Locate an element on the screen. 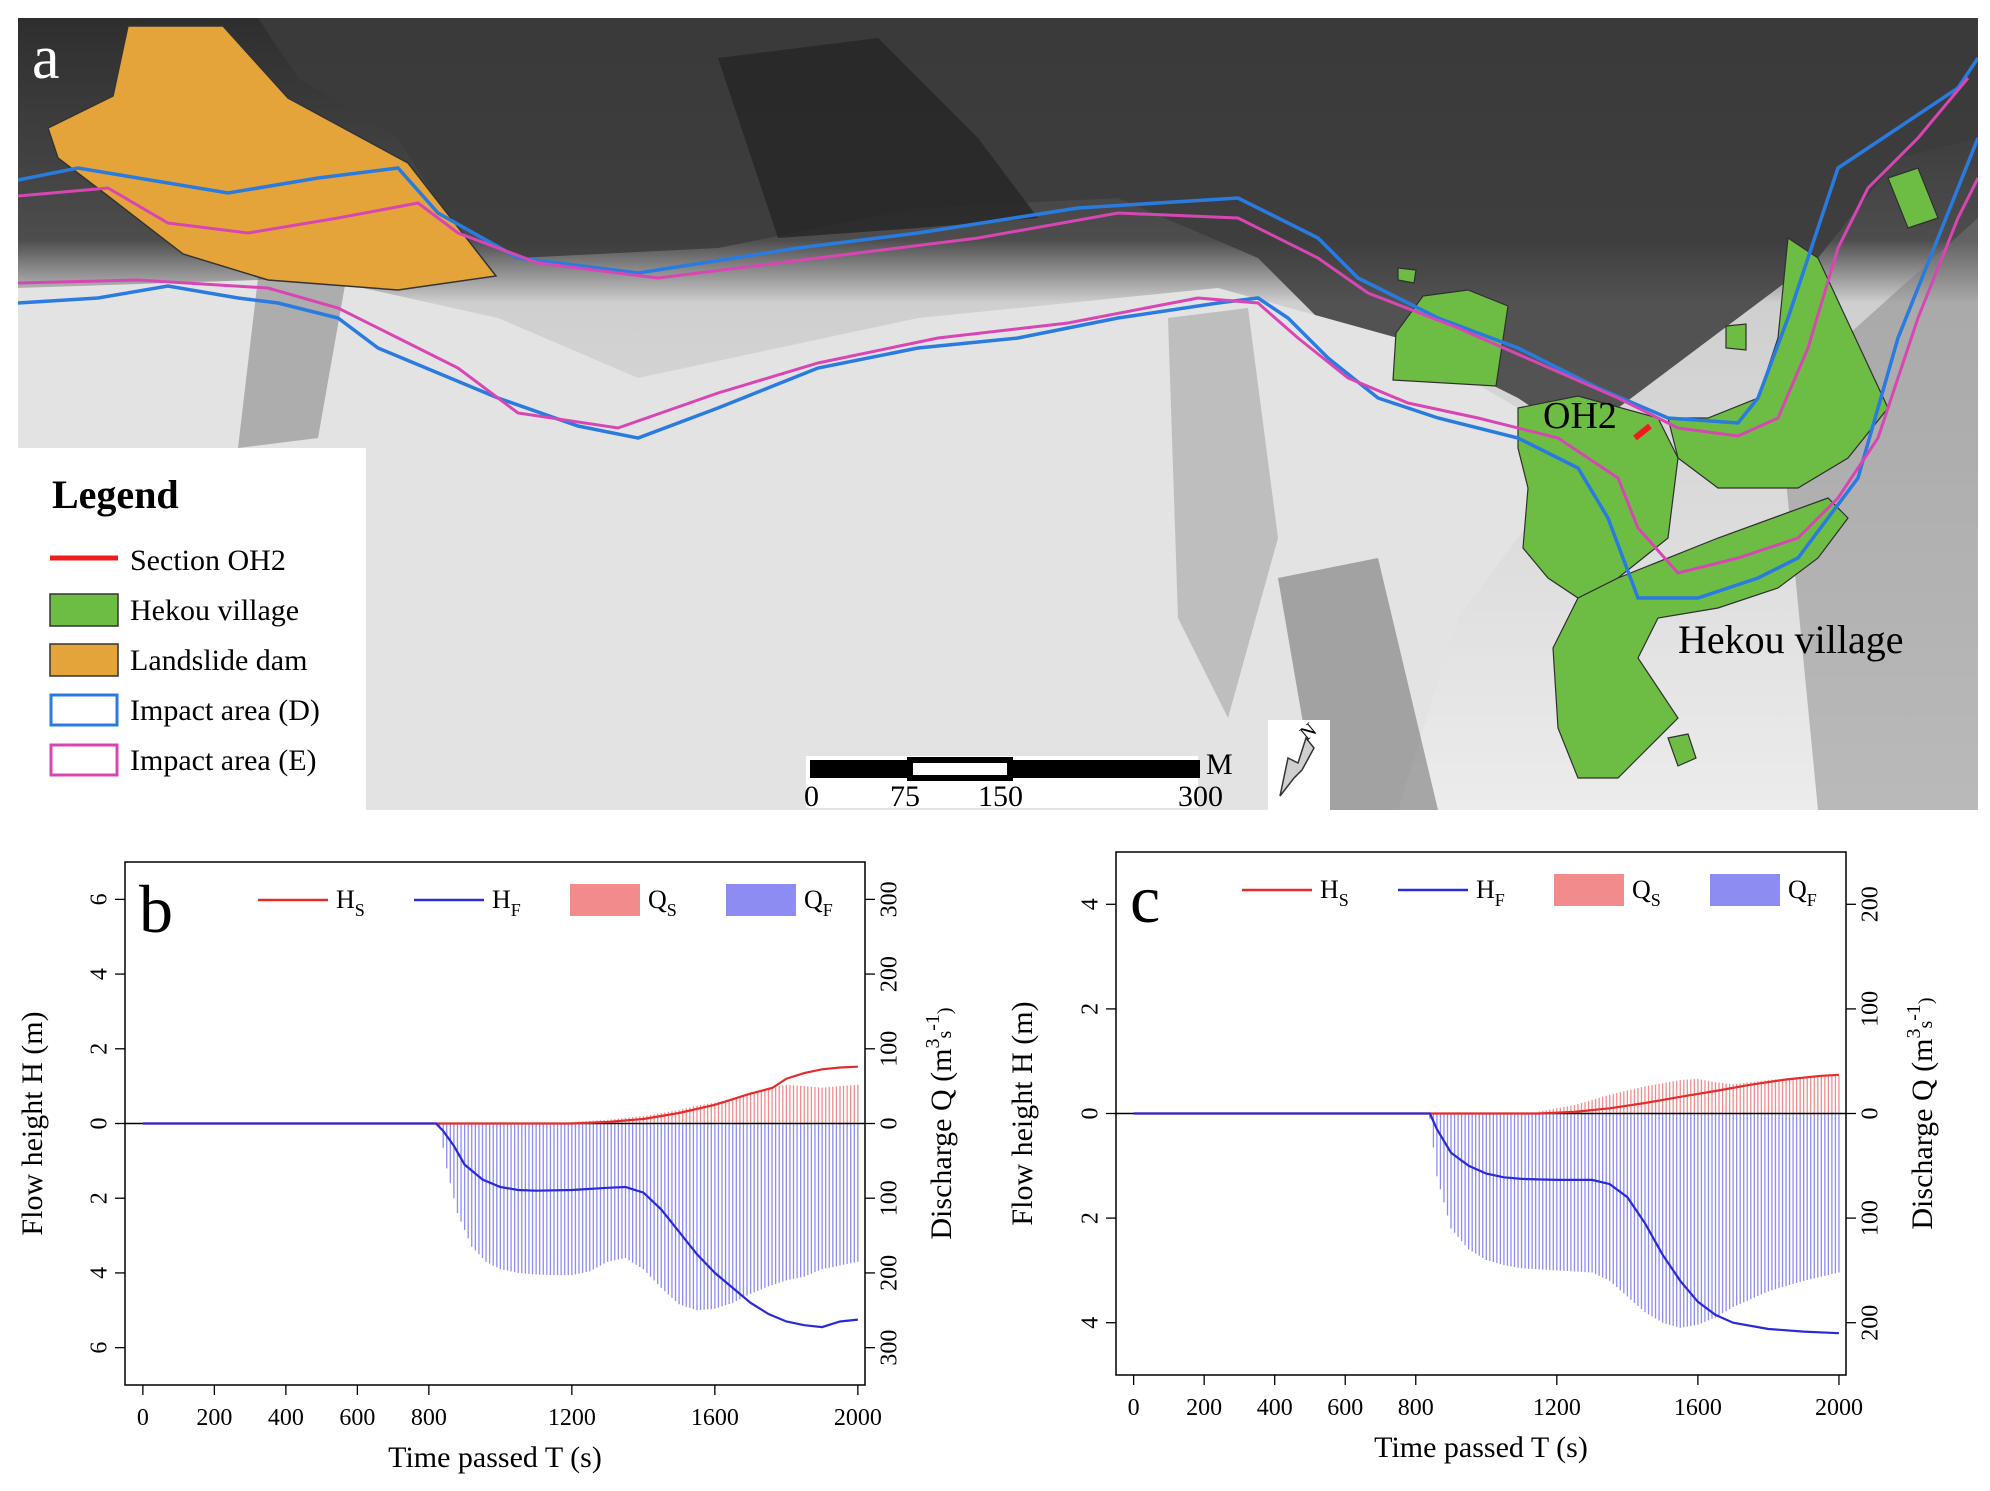  y-tick-label: 6 is located at coordinates (100, 899).